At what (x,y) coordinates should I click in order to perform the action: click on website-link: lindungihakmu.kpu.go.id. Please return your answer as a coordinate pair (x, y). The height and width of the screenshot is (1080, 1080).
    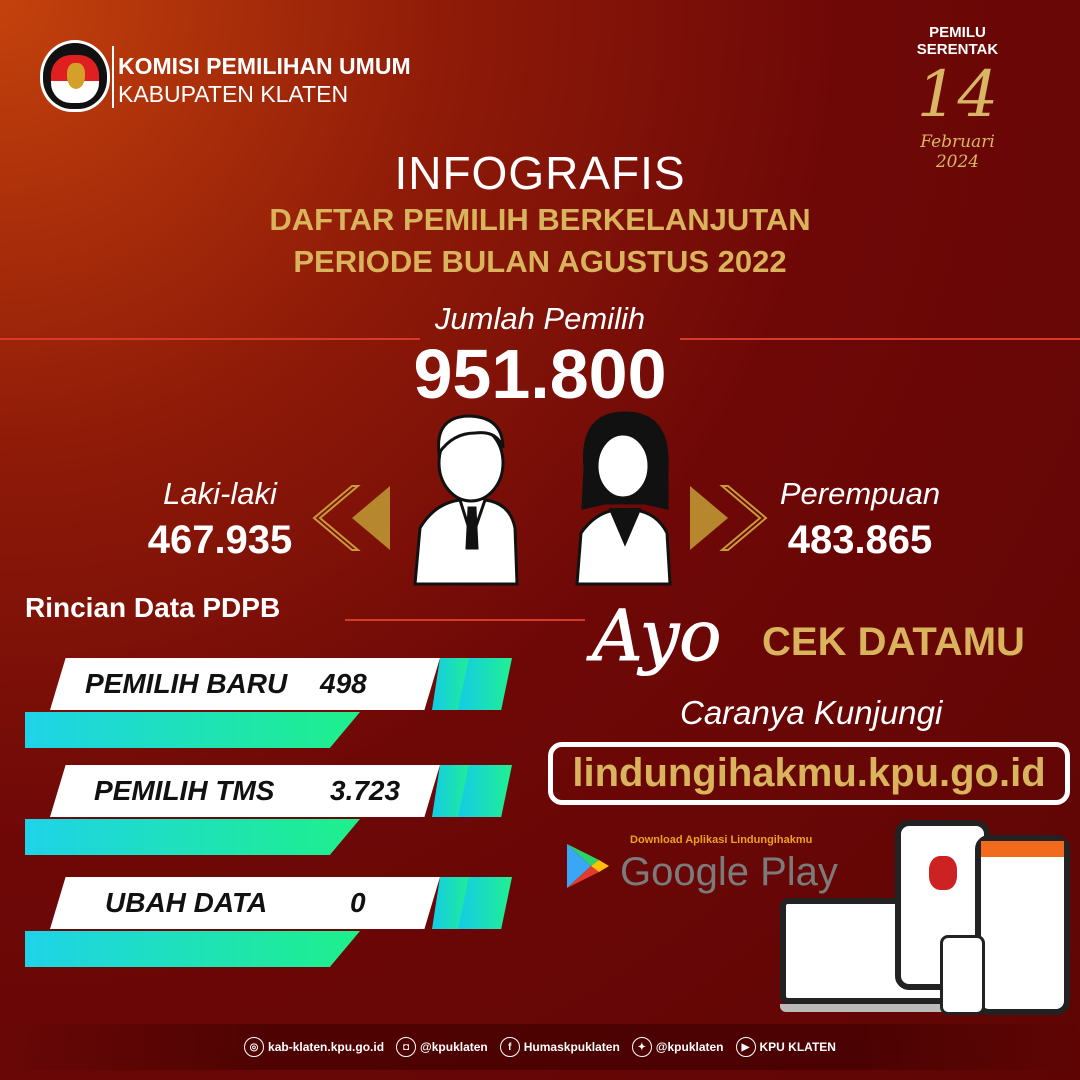
    Looking at the image, I should click on (809, 773).